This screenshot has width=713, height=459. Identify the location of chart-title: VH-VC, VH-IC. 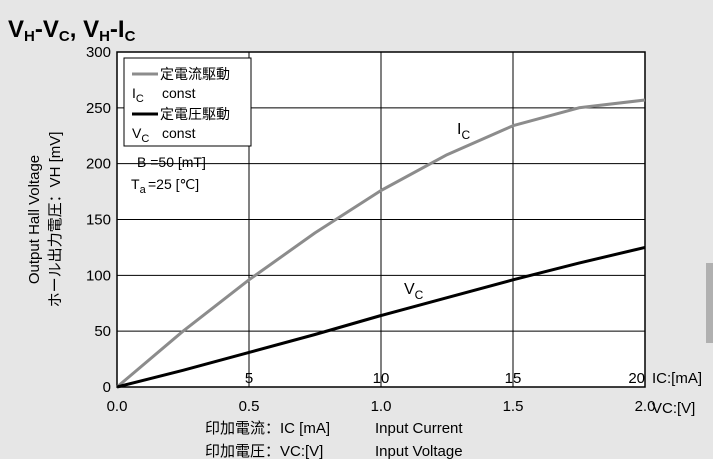
(71, 30).